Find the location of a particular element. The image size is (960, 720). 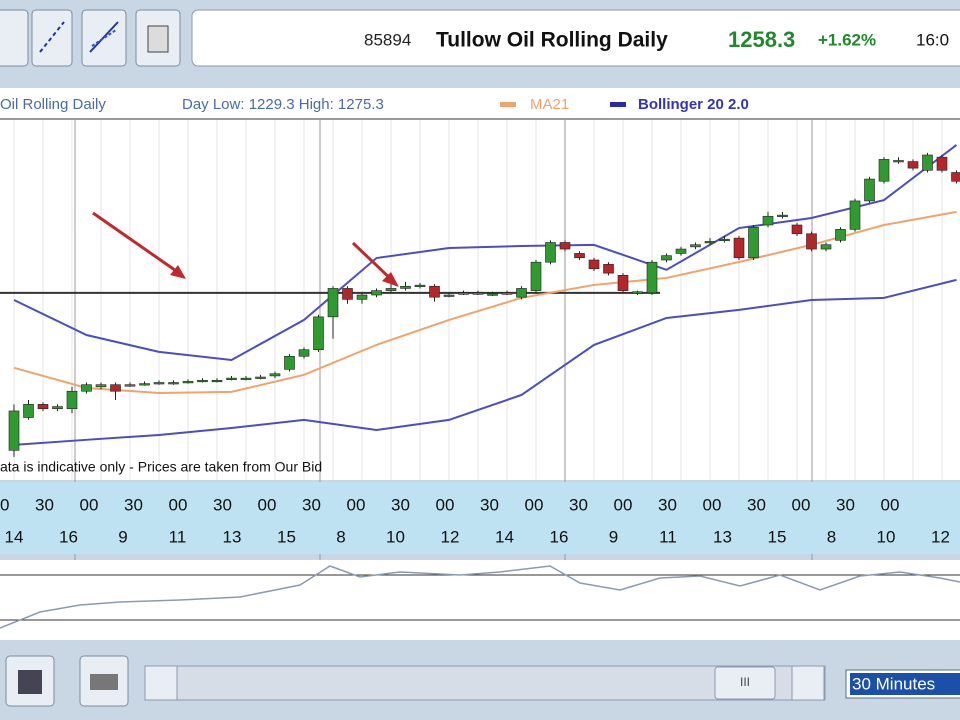

time: 16:0 is located at coordinates (932, 39).